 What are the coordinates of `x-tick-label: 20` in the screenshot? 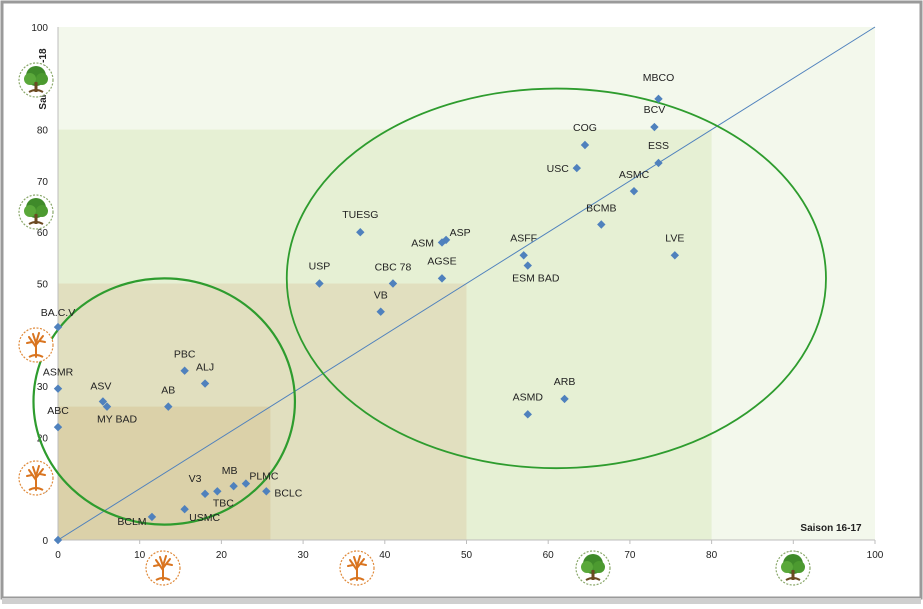 It's located at (222, 555).